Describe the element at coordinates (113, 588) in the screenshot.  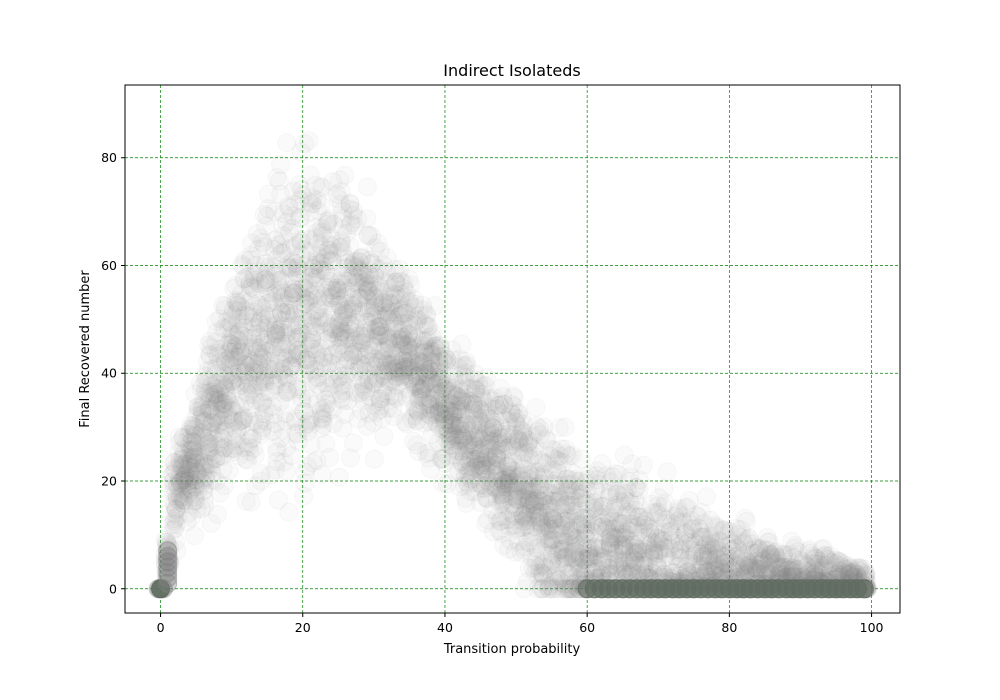
I see `y-tick-label: 0` at that location.